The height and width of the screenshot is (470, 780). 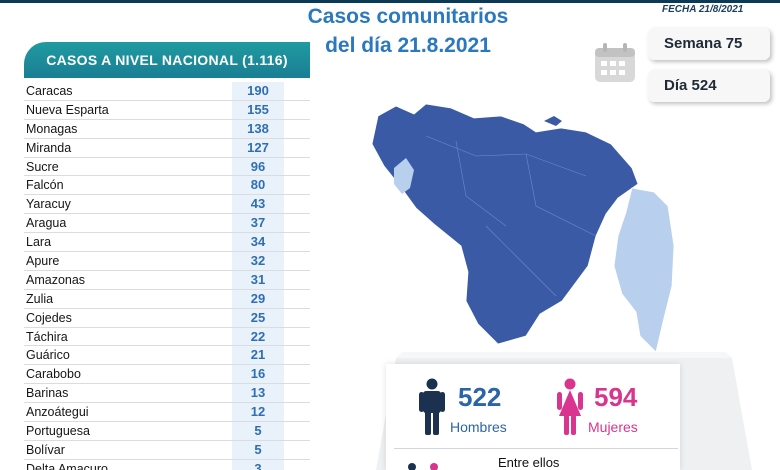 I want to click on map-lake-region, so click(x=404, y=176).